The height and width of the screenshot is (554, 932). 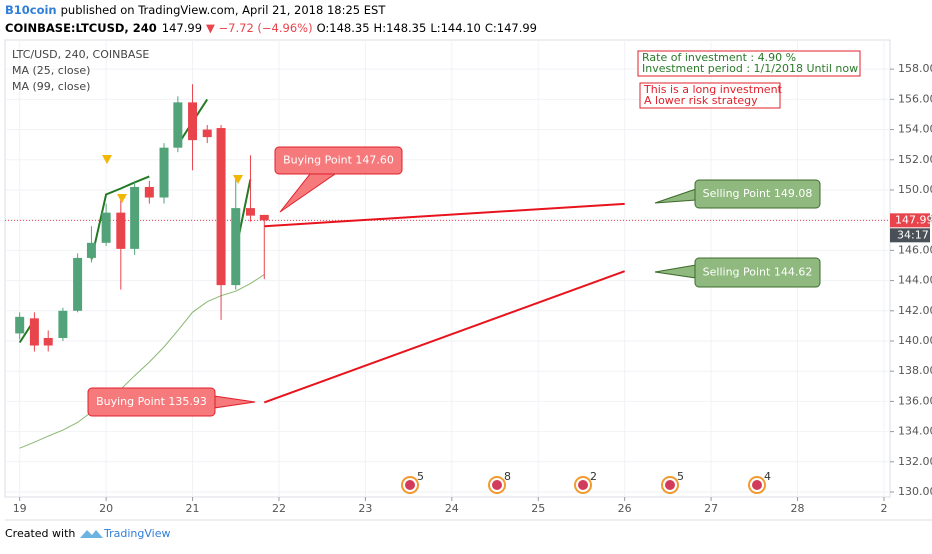 What do you see at coordinates (913, 219) in the screenshot?
I see `last-price-label: 147.99` at bounding box center [913, 219].